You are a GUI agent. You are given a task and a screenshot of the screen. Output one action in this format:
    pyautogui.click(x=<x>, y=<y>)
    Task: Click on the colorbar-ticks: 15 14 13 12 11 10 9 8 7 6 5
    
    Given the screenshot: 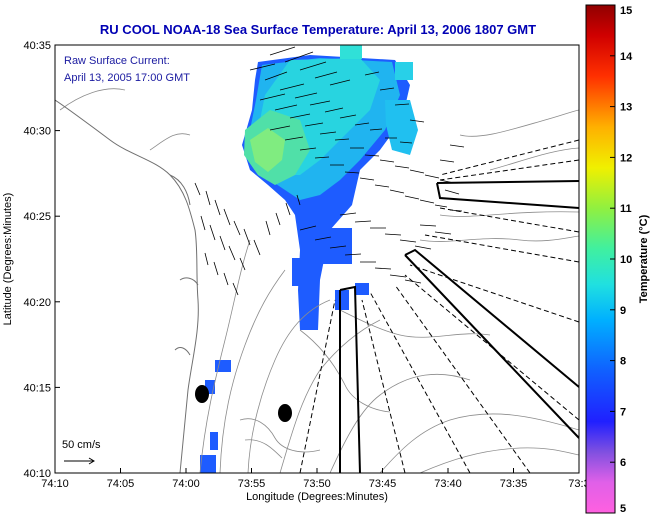 What is the action you would take?
    pyautogui.click(x=621, y=259)
    